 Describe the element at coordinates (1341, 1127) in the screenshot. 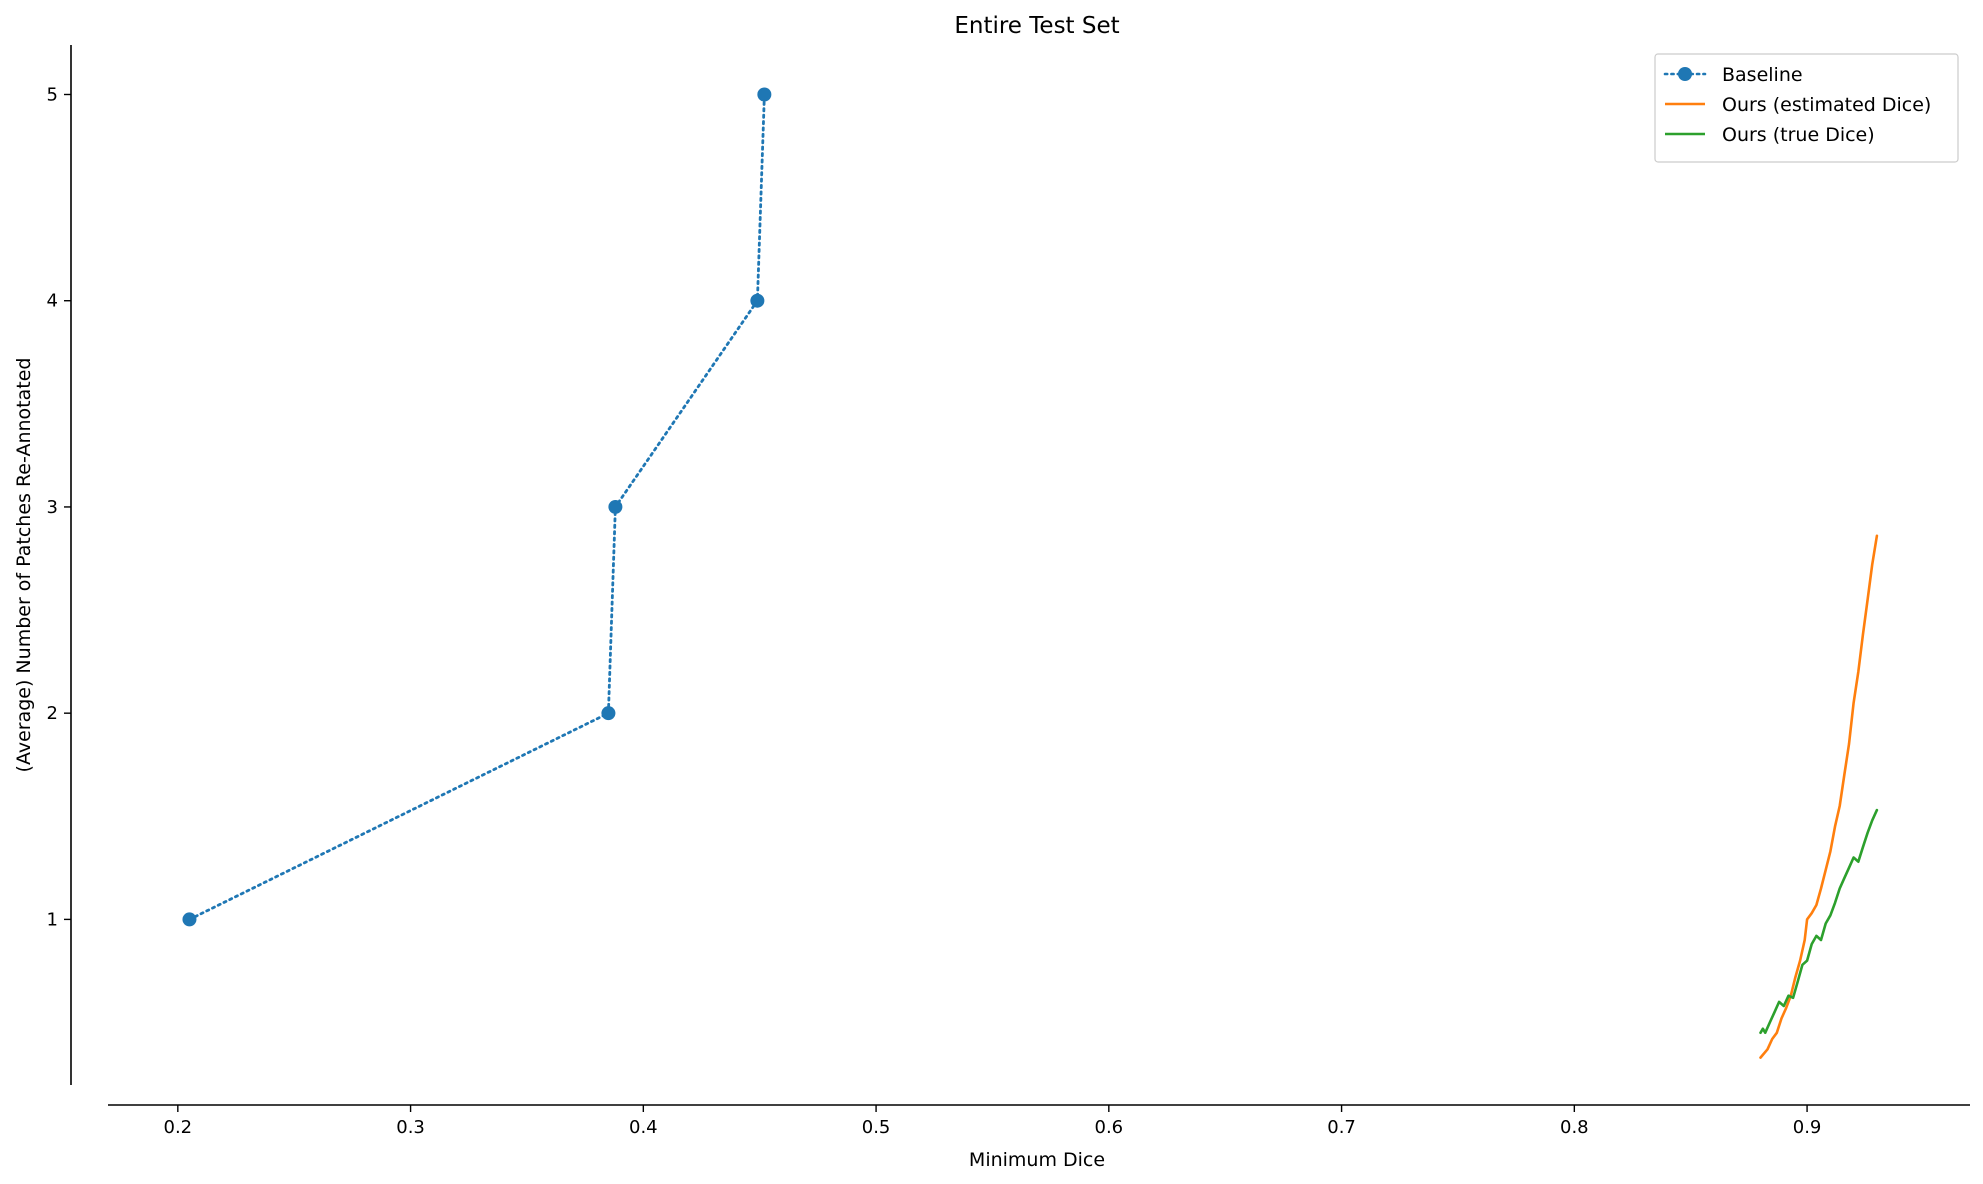

I see `x-tick-label: 0.7` at that location.